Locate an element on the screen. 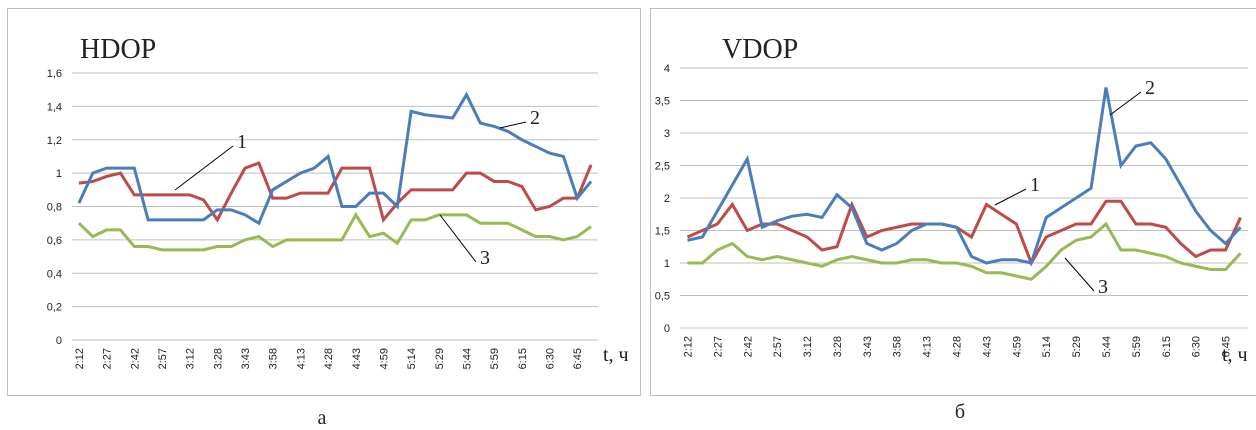 Image resolution: width=1256 pixels, height=430 pixels. caption: а is located at coordinates (322, 418).